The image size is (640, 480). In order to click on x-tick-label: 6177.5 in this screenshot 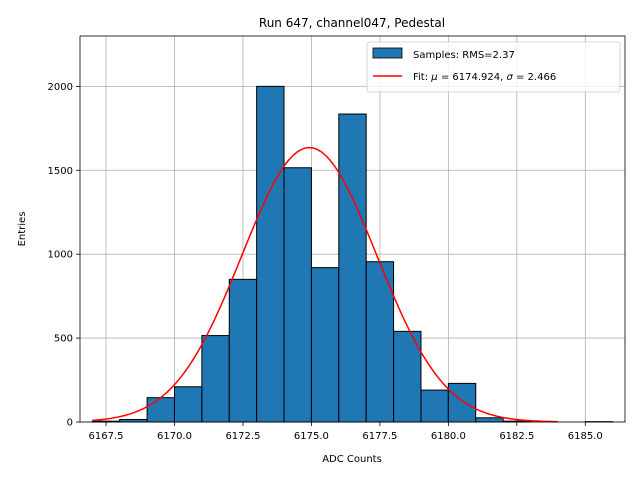, I will do `click(379, 436)`.